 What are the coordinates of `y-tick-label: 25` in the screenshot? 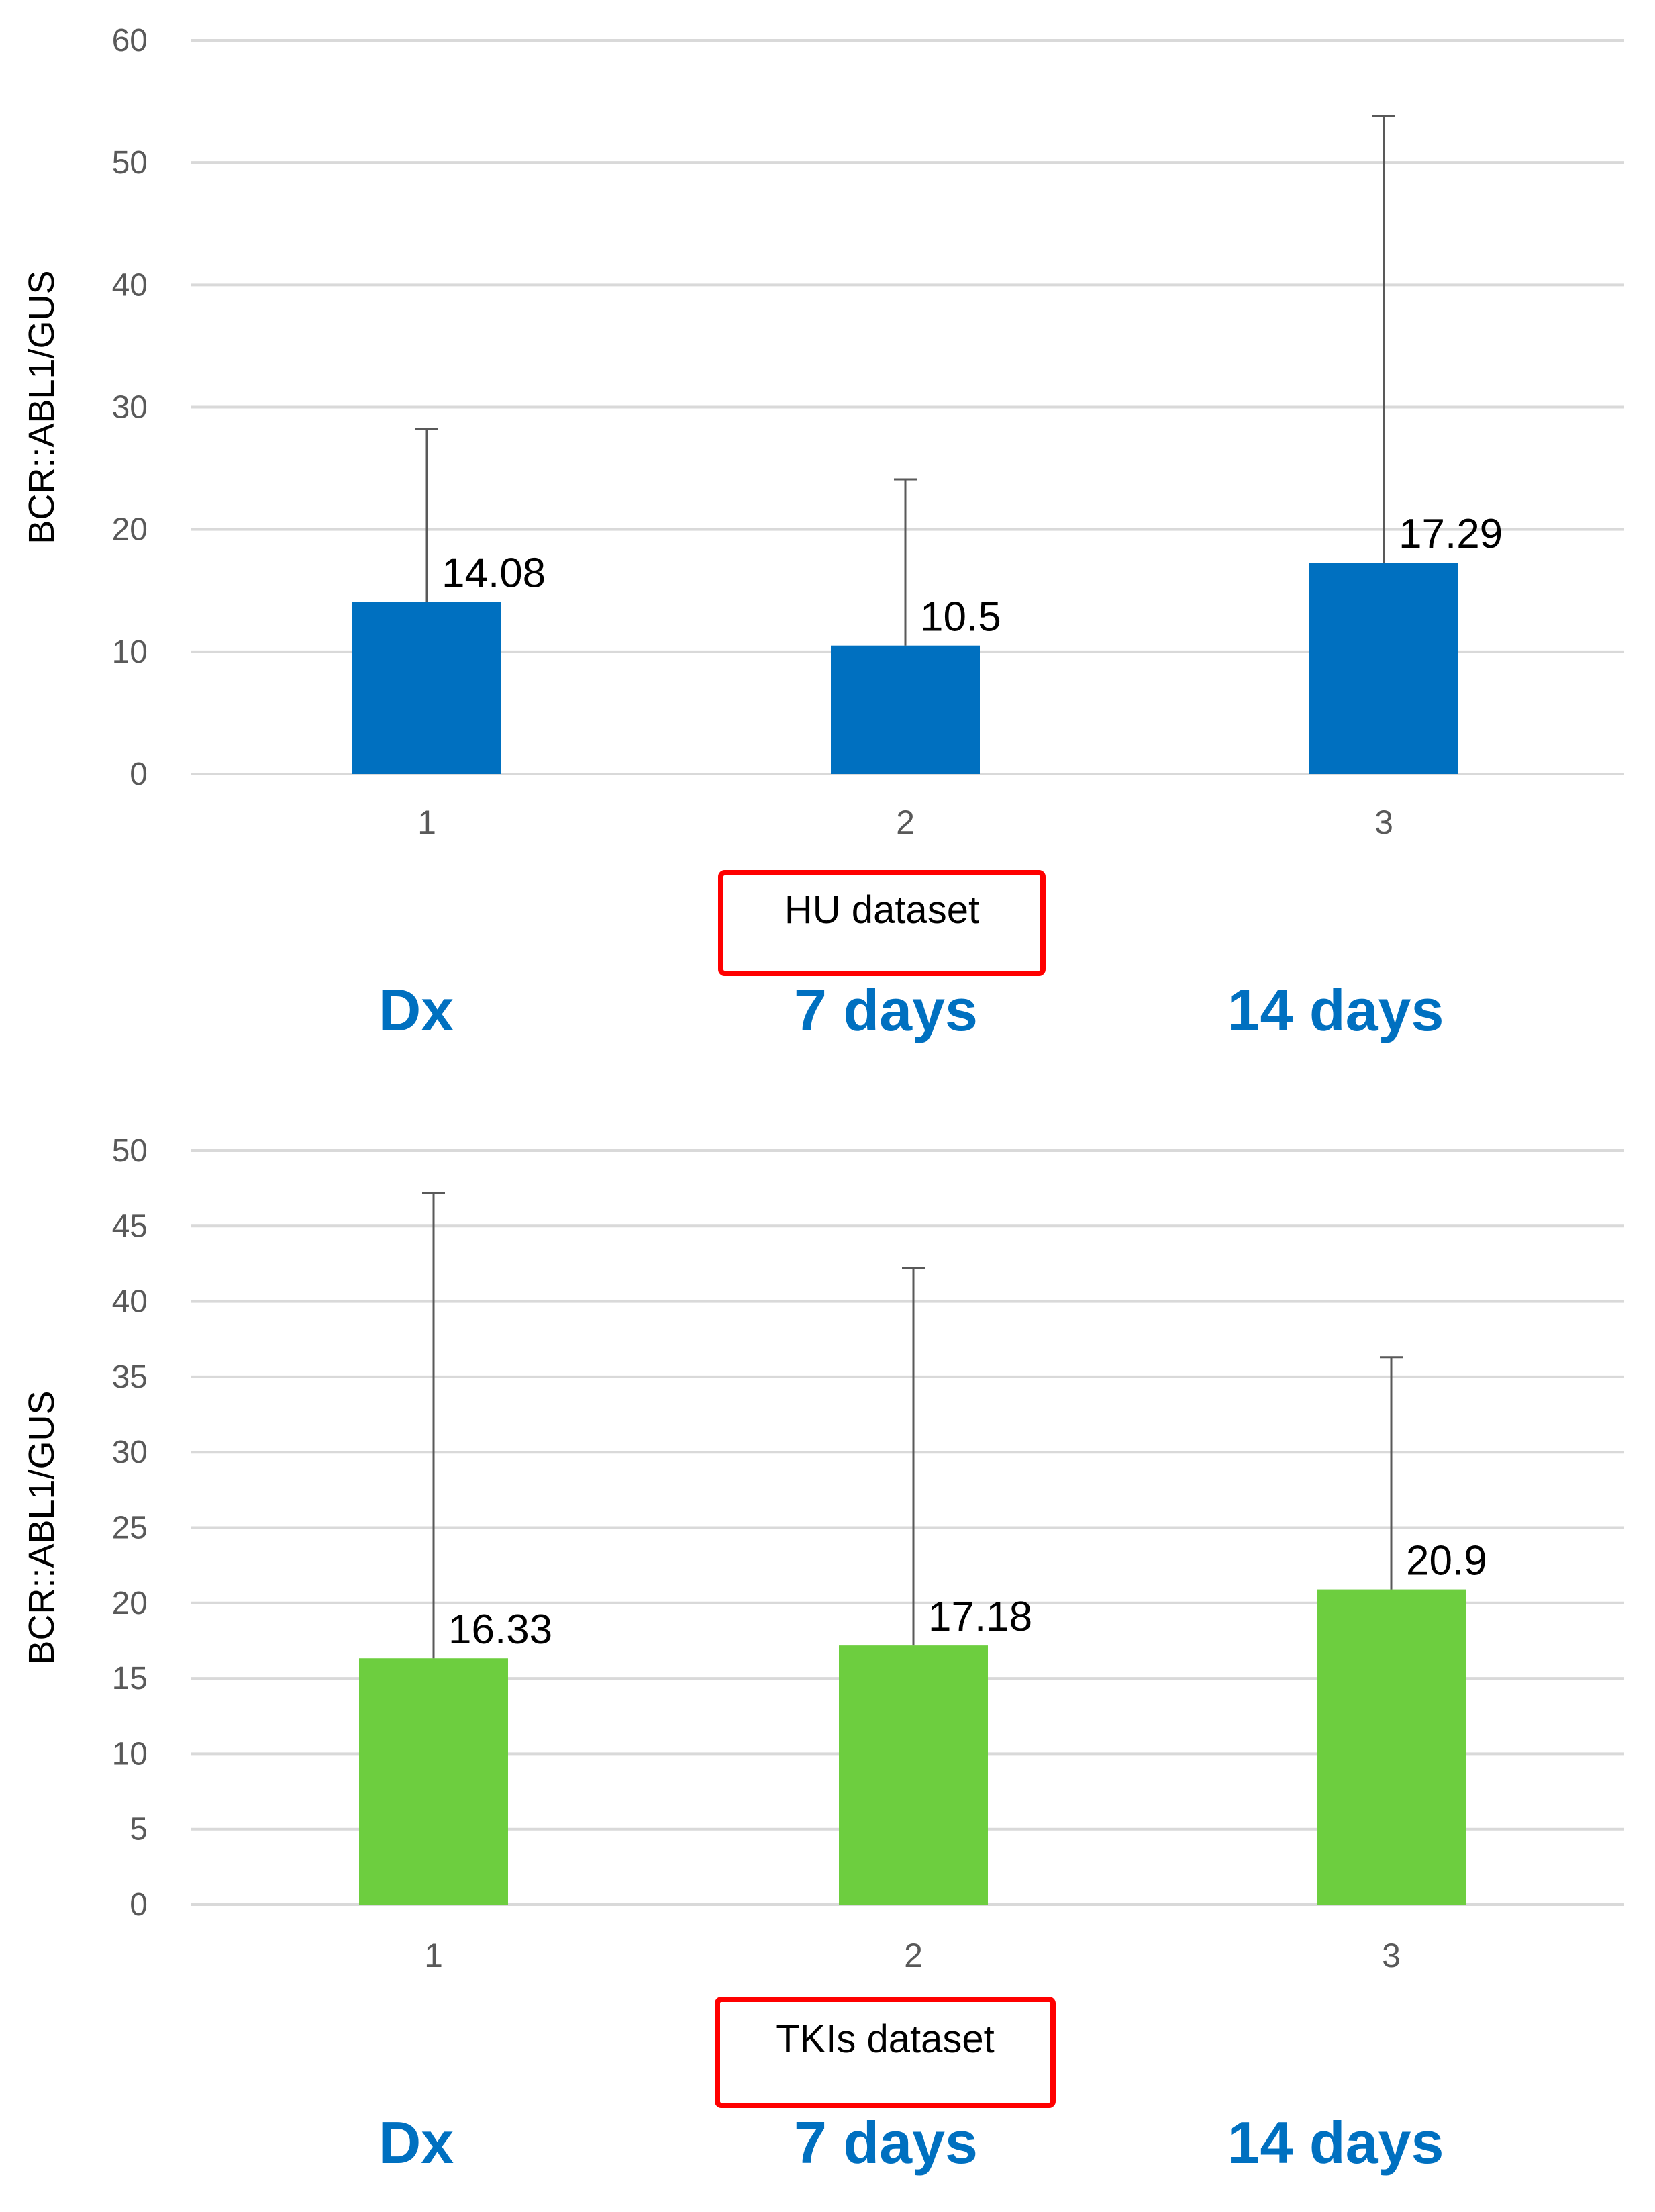 It's located at (130, 1528).